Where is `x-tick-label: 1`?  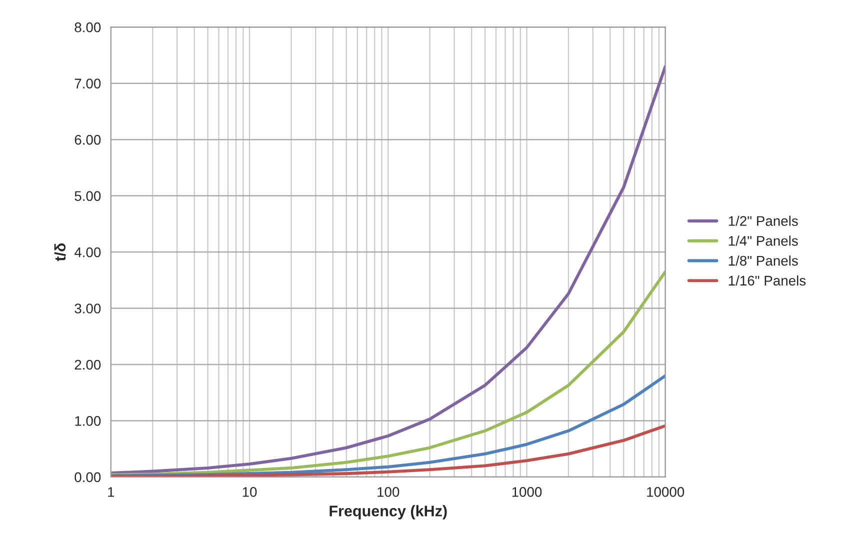
x-tick-label: 1 is located at coordinates (111, 492).